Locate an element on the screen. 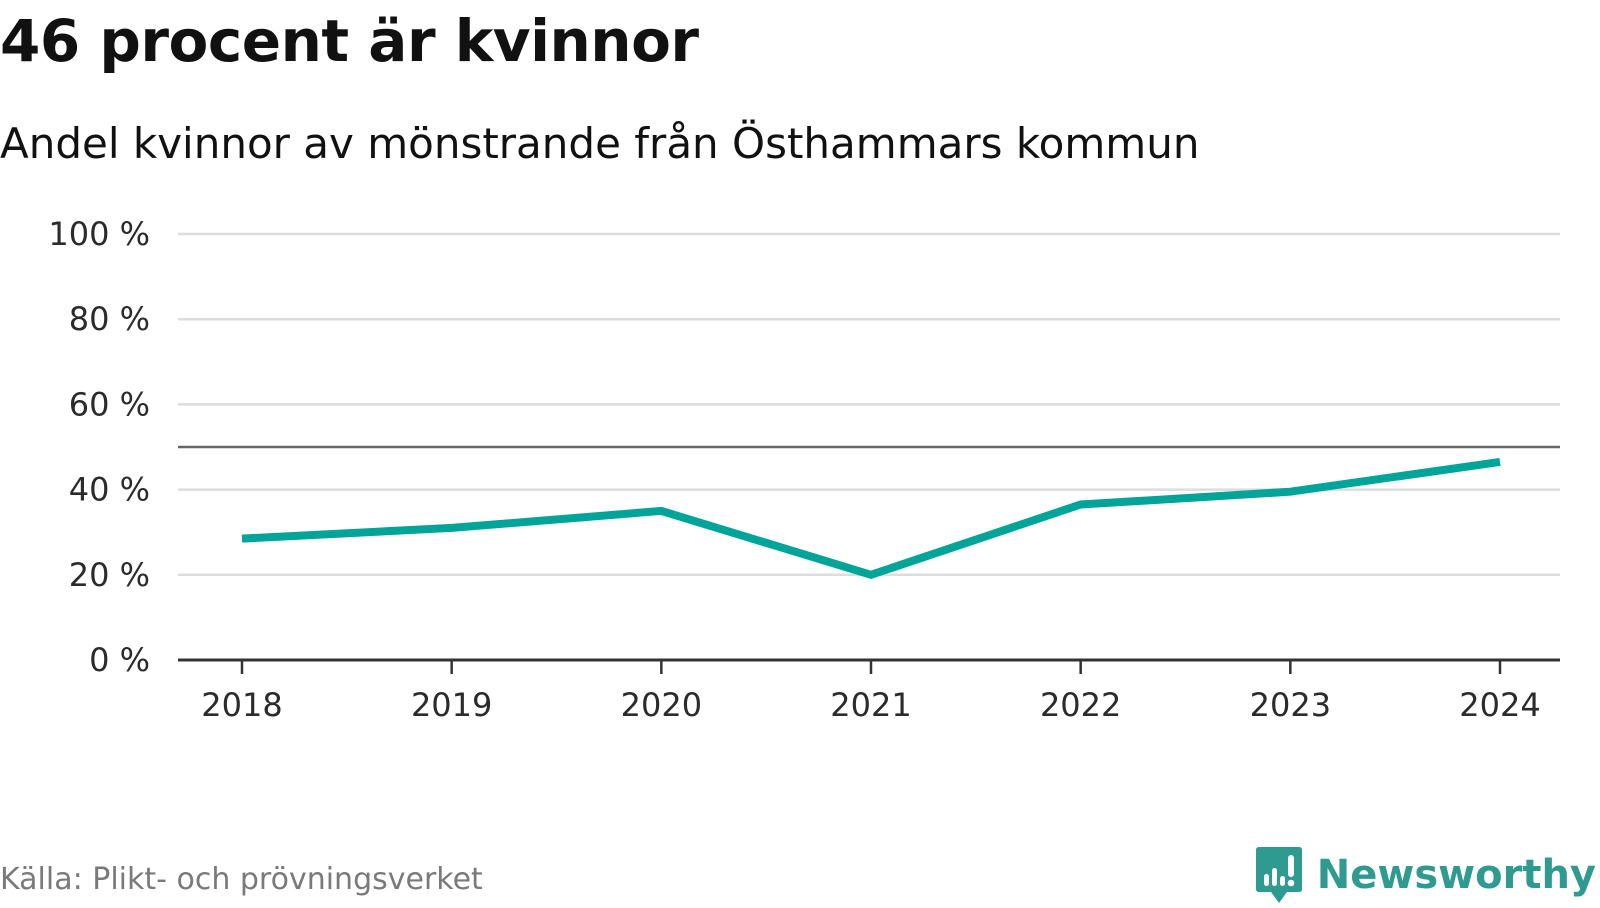 Image resolution: width=1600 pixels, height=908 pixels. brand-name: Newsworthy is located at coordinates (1456, 875).